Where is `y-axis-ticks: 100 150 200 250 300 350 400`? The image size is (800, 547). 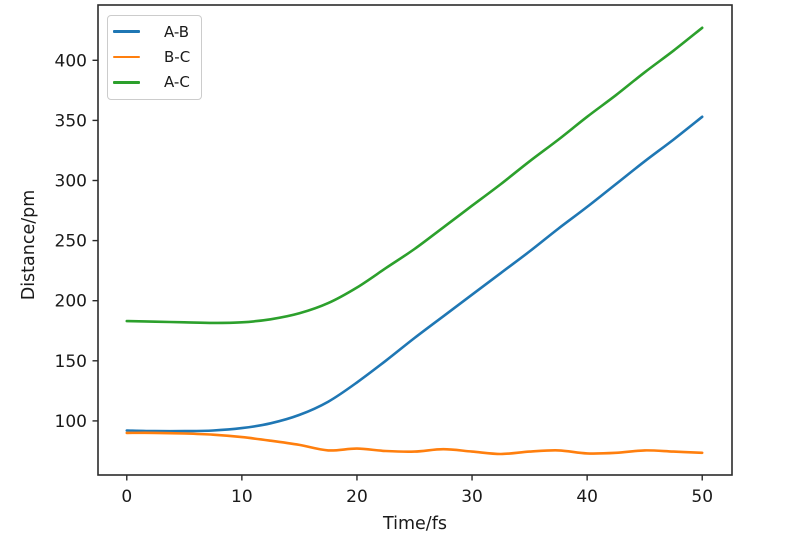 y-axis-ticks: 100 150 200 250 300 350 400 is located at coordinates (76, 241).